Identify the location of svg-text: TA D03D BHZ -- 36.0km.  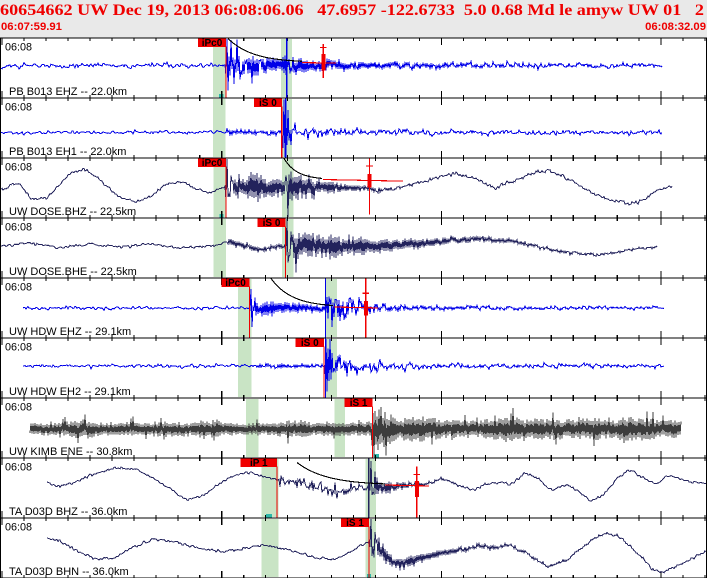
(68, 512).